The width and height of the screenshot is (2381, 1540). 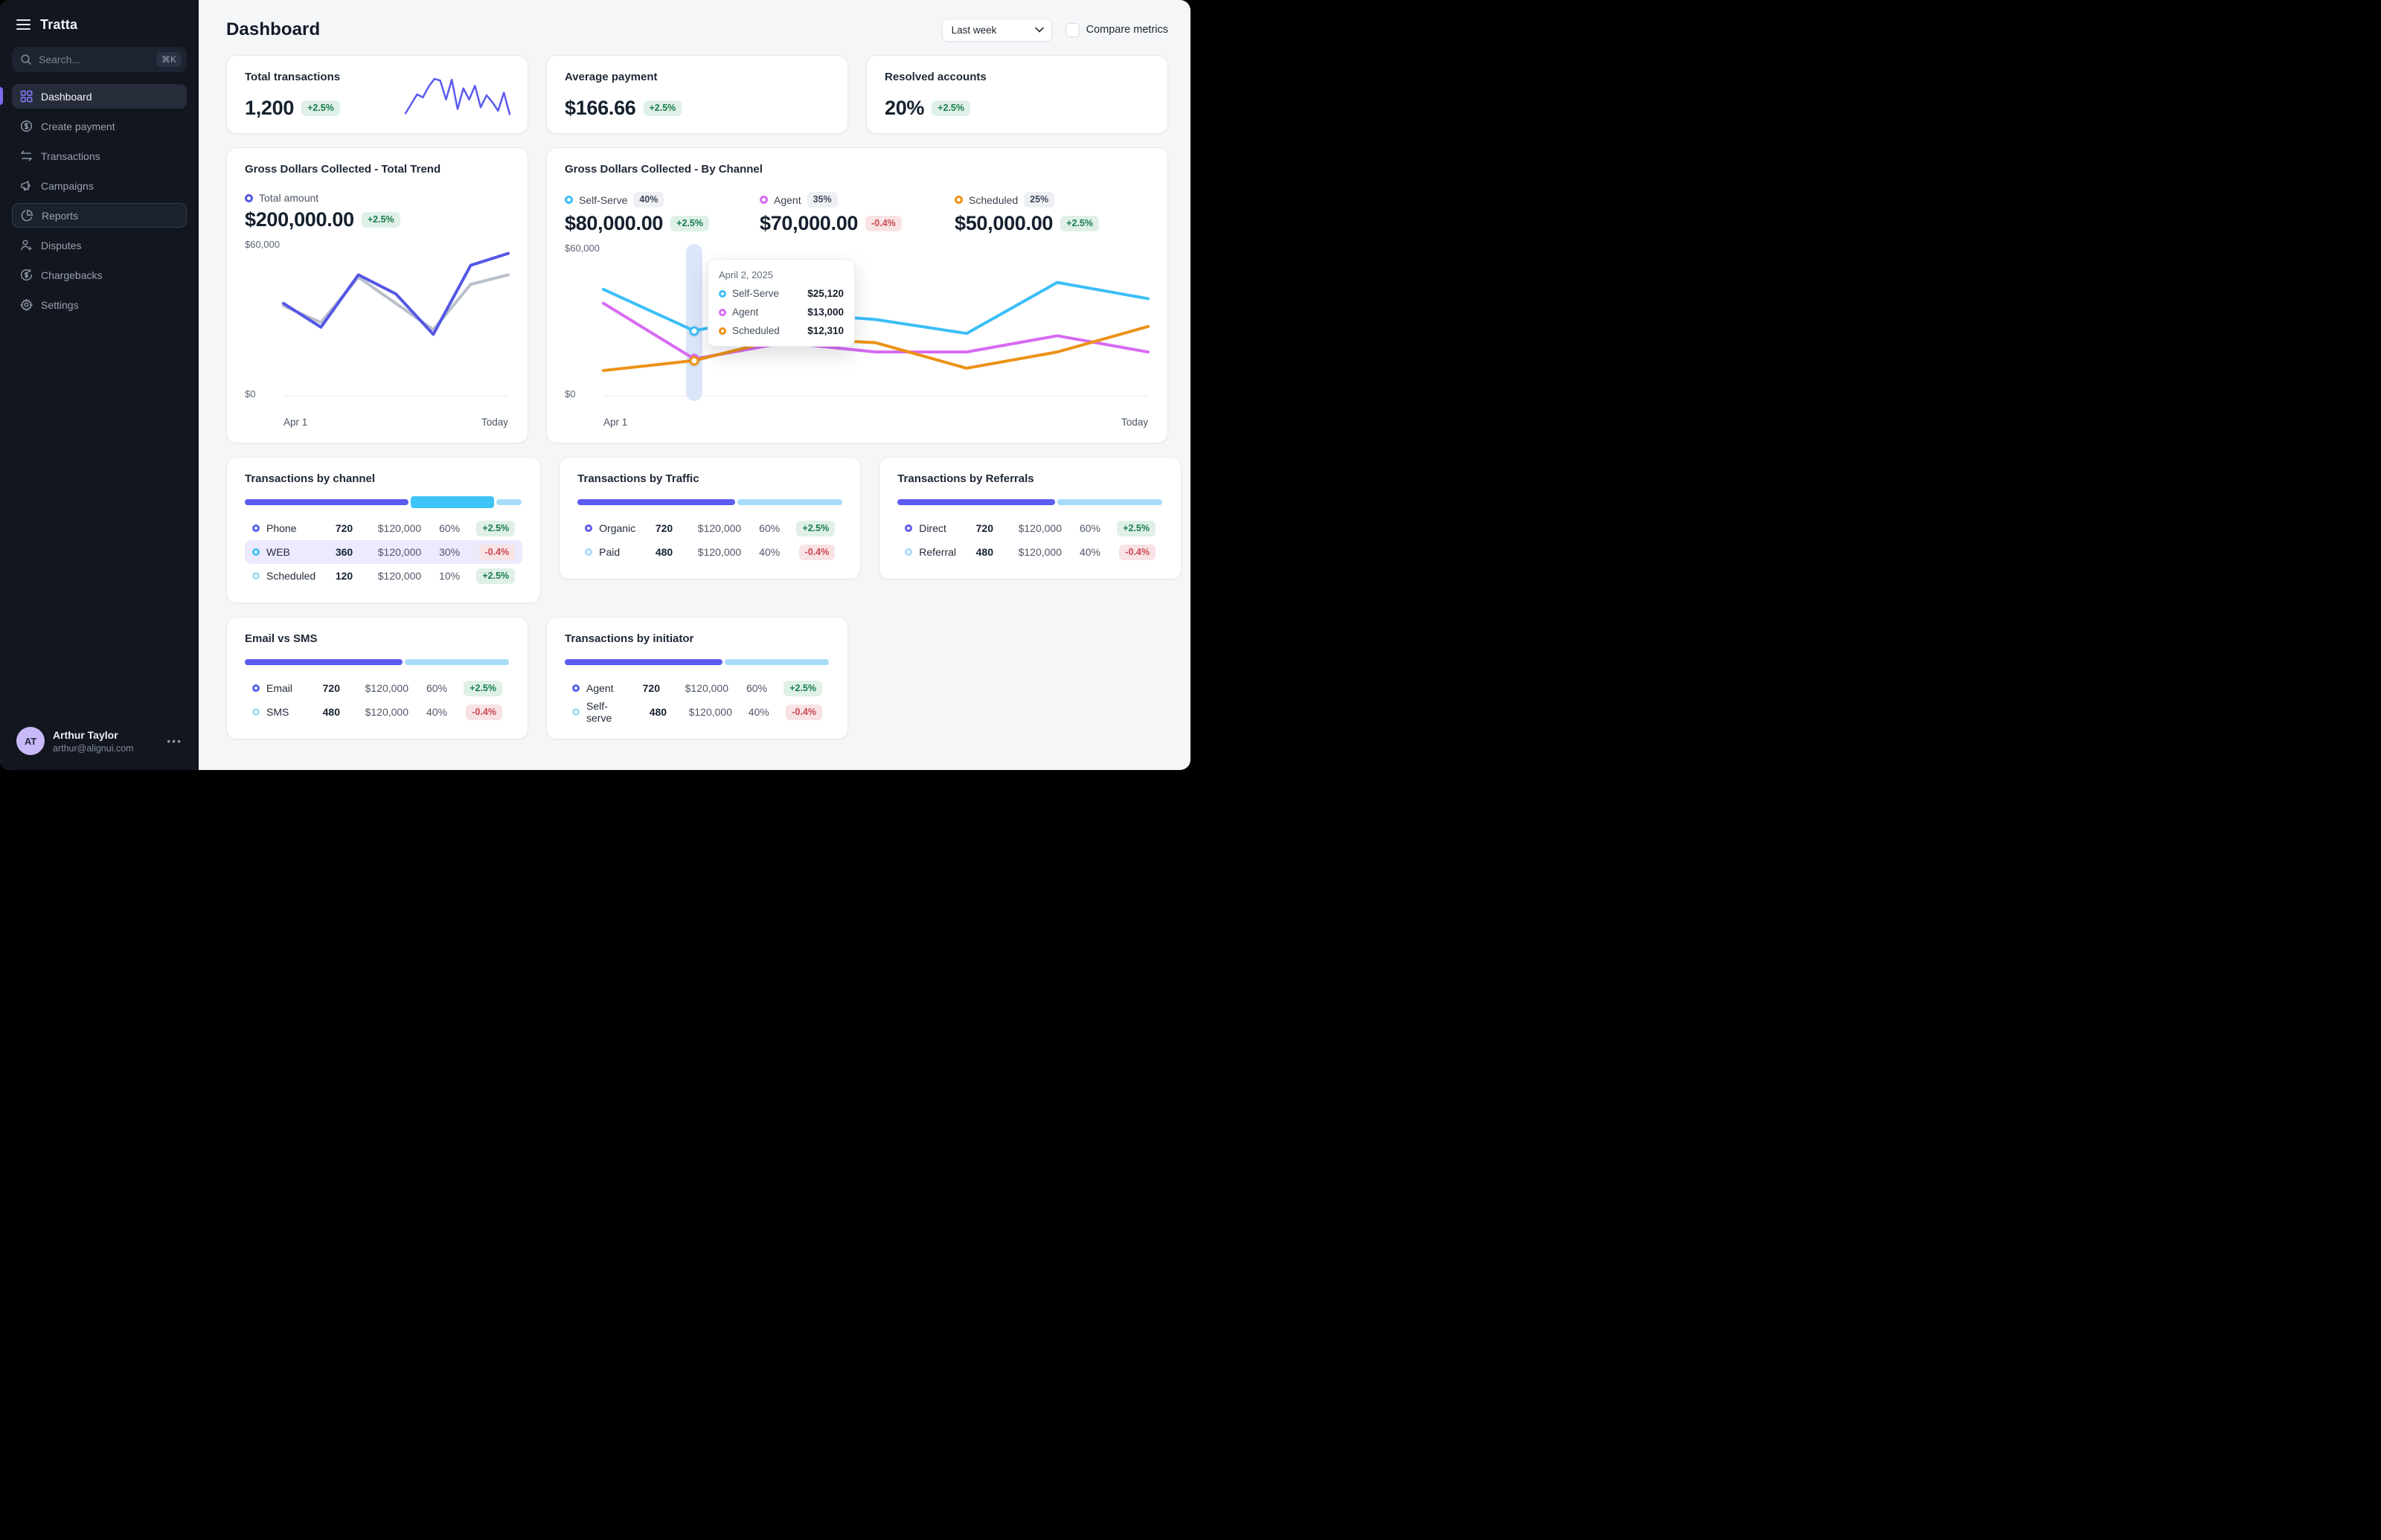 I want to click on user-profile: AT Arthur Taylor arthur@alignui.com •••, so click(x=99, y=741).